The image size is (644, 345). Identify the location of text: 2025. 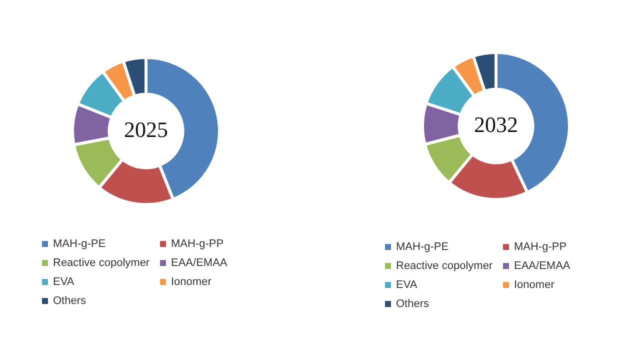
(146, 129).